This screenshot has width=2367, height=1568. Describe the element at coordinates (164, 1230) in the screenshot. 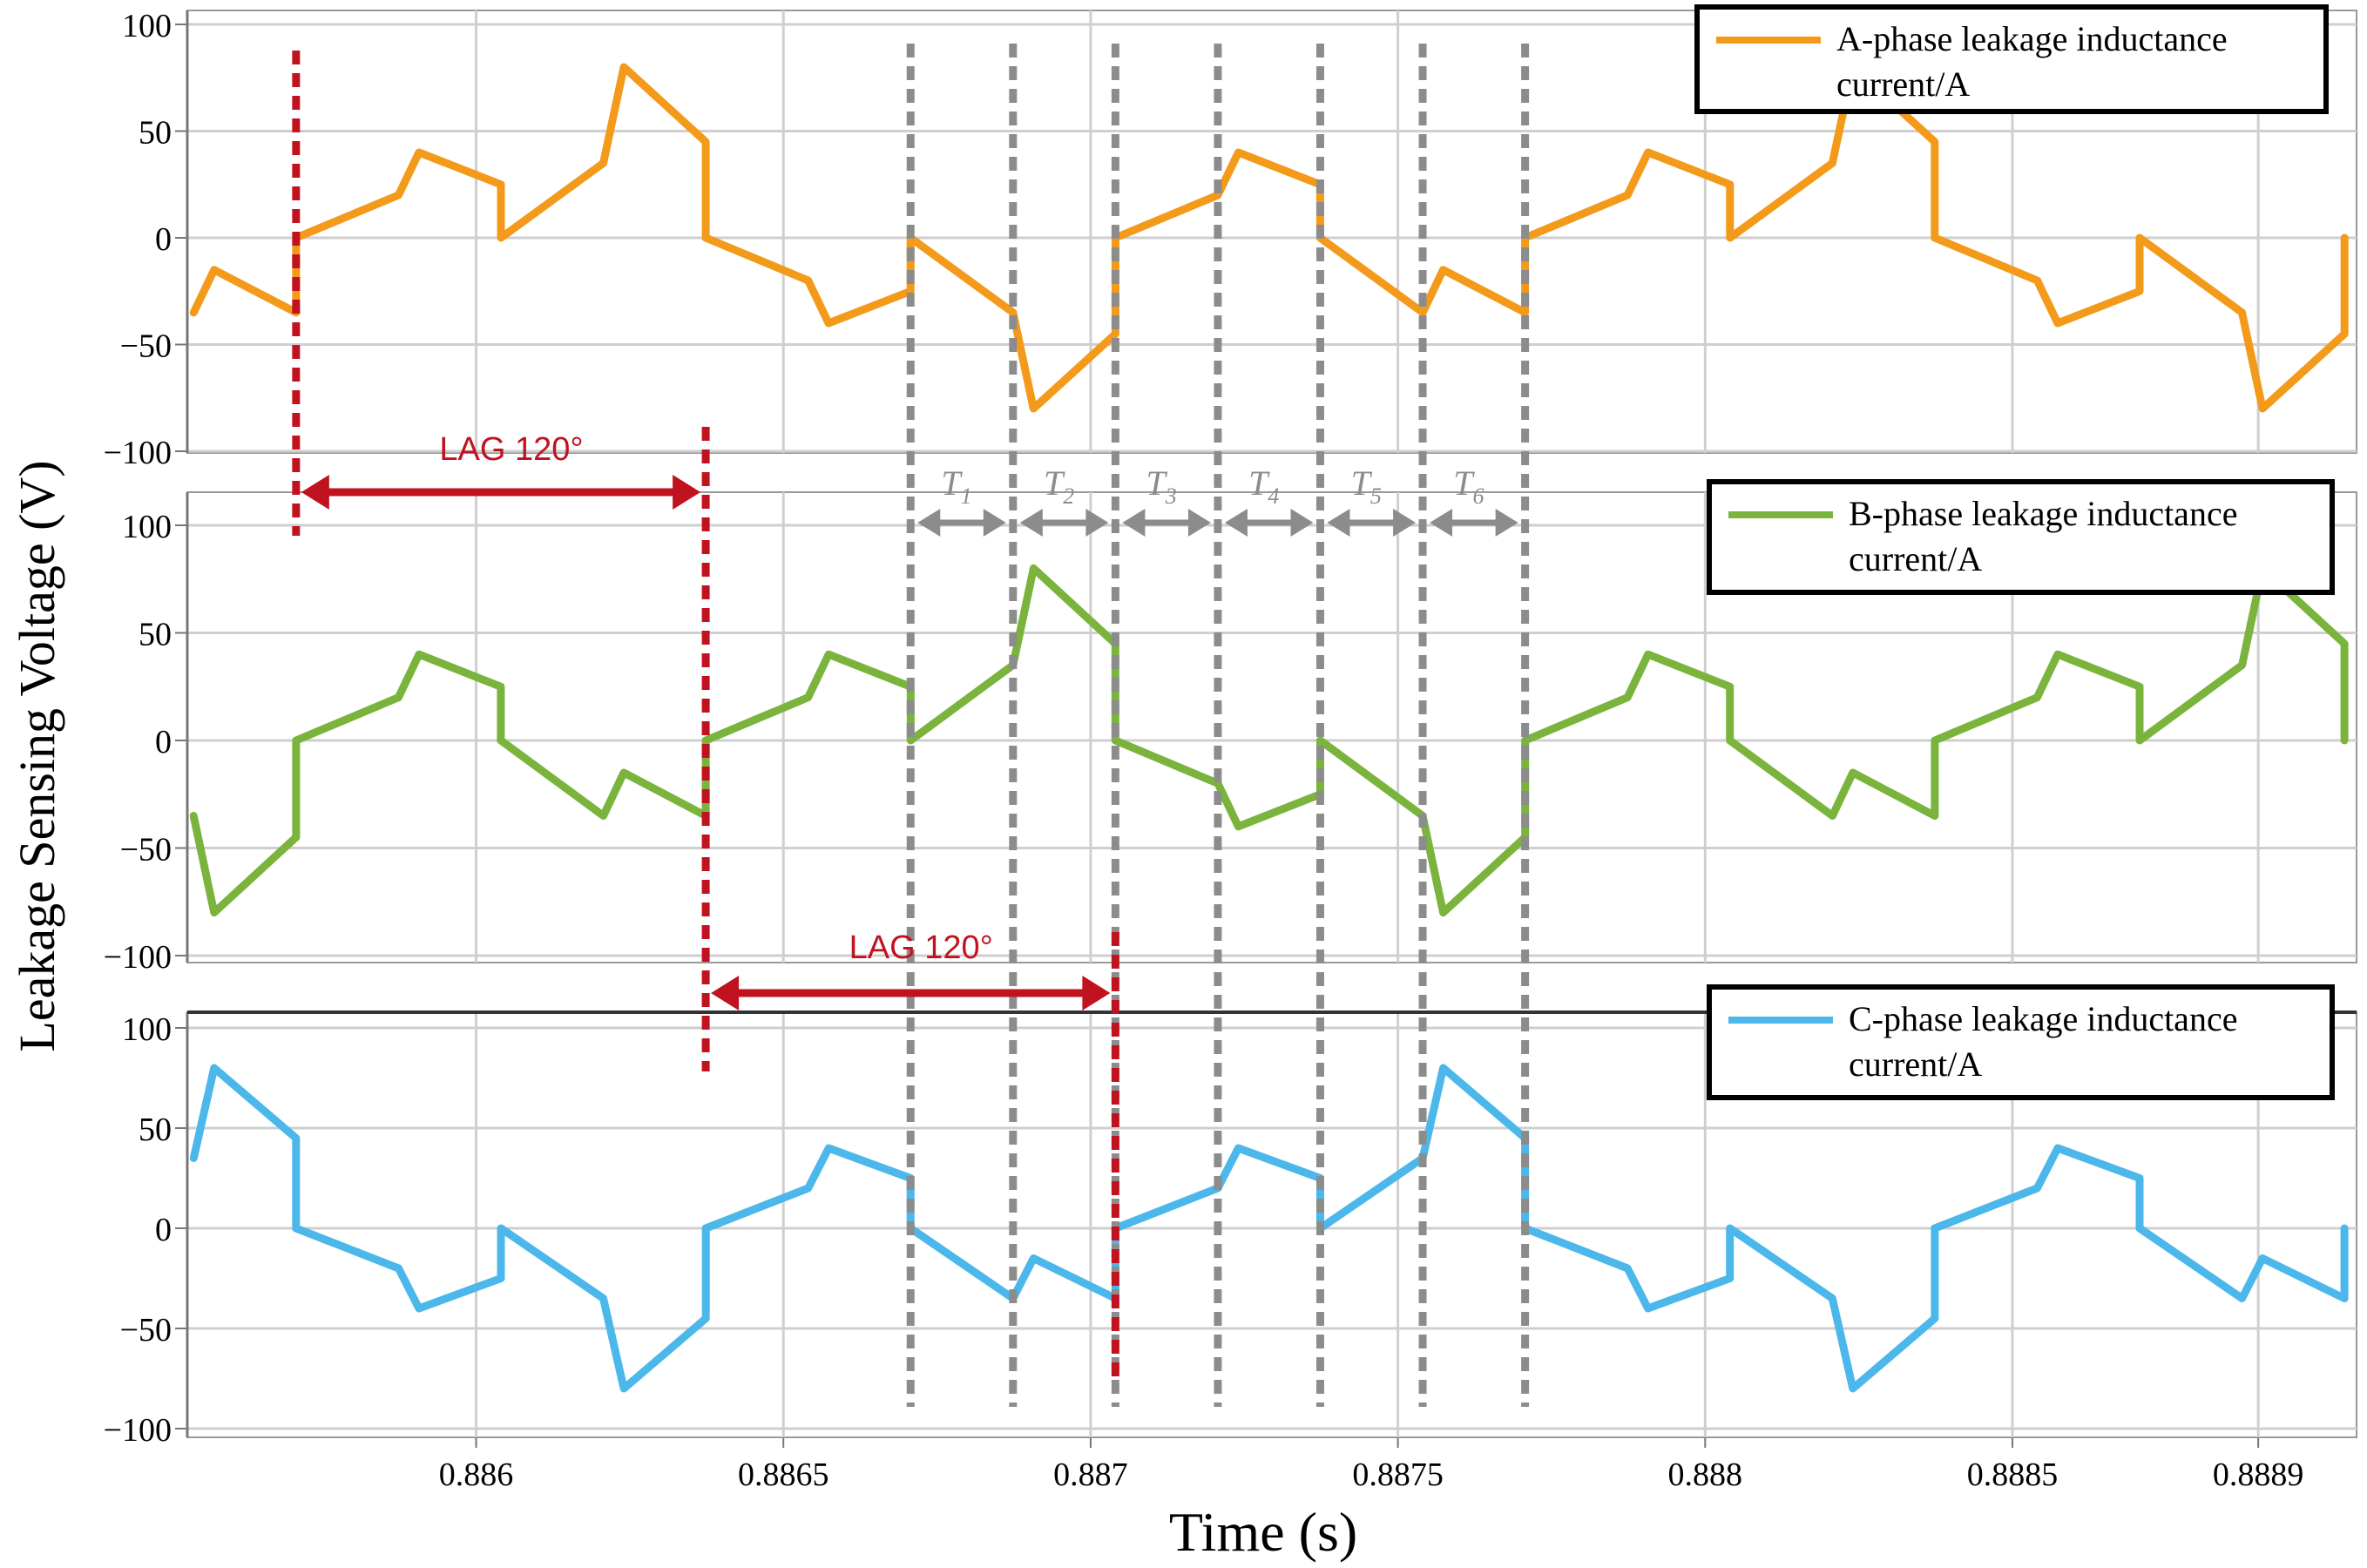

I see `panel-3-ytick-label-2: 0` at that location.